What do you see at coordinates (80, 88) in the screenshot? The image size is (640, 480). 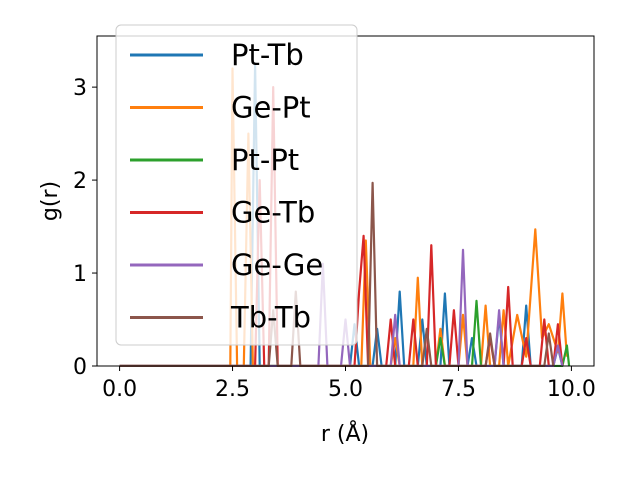 I see `y-tick-label: 3` at bounding box center [80, 88].